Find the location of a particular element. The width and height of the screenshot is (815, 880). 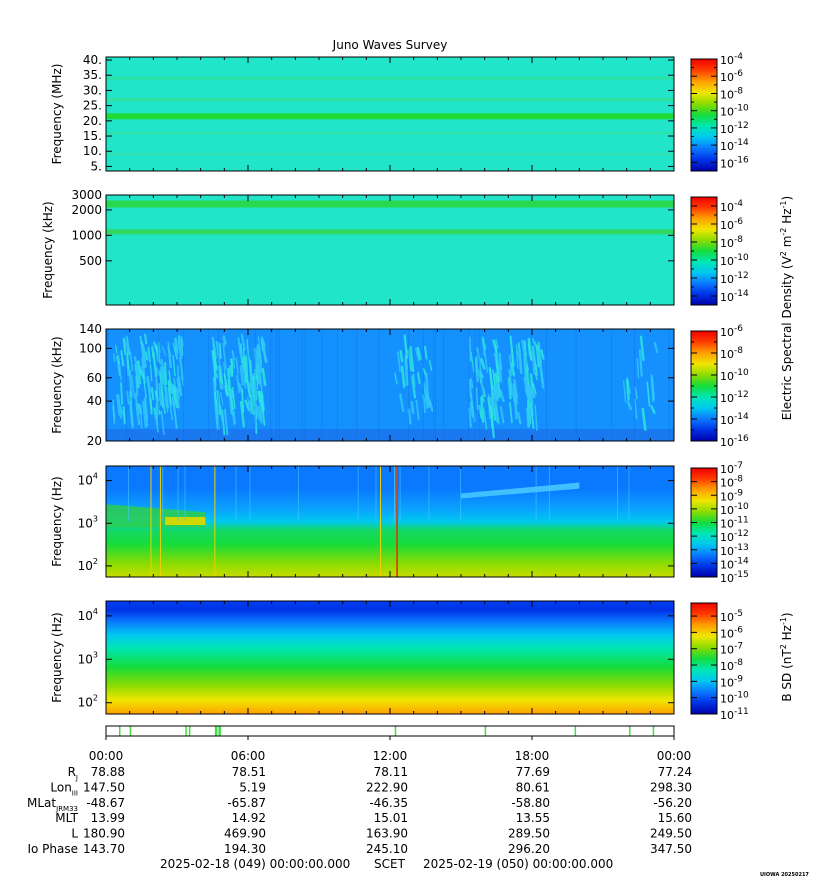

colorbar-label: 10⁻⁶ is located at coordinates (731, 76).